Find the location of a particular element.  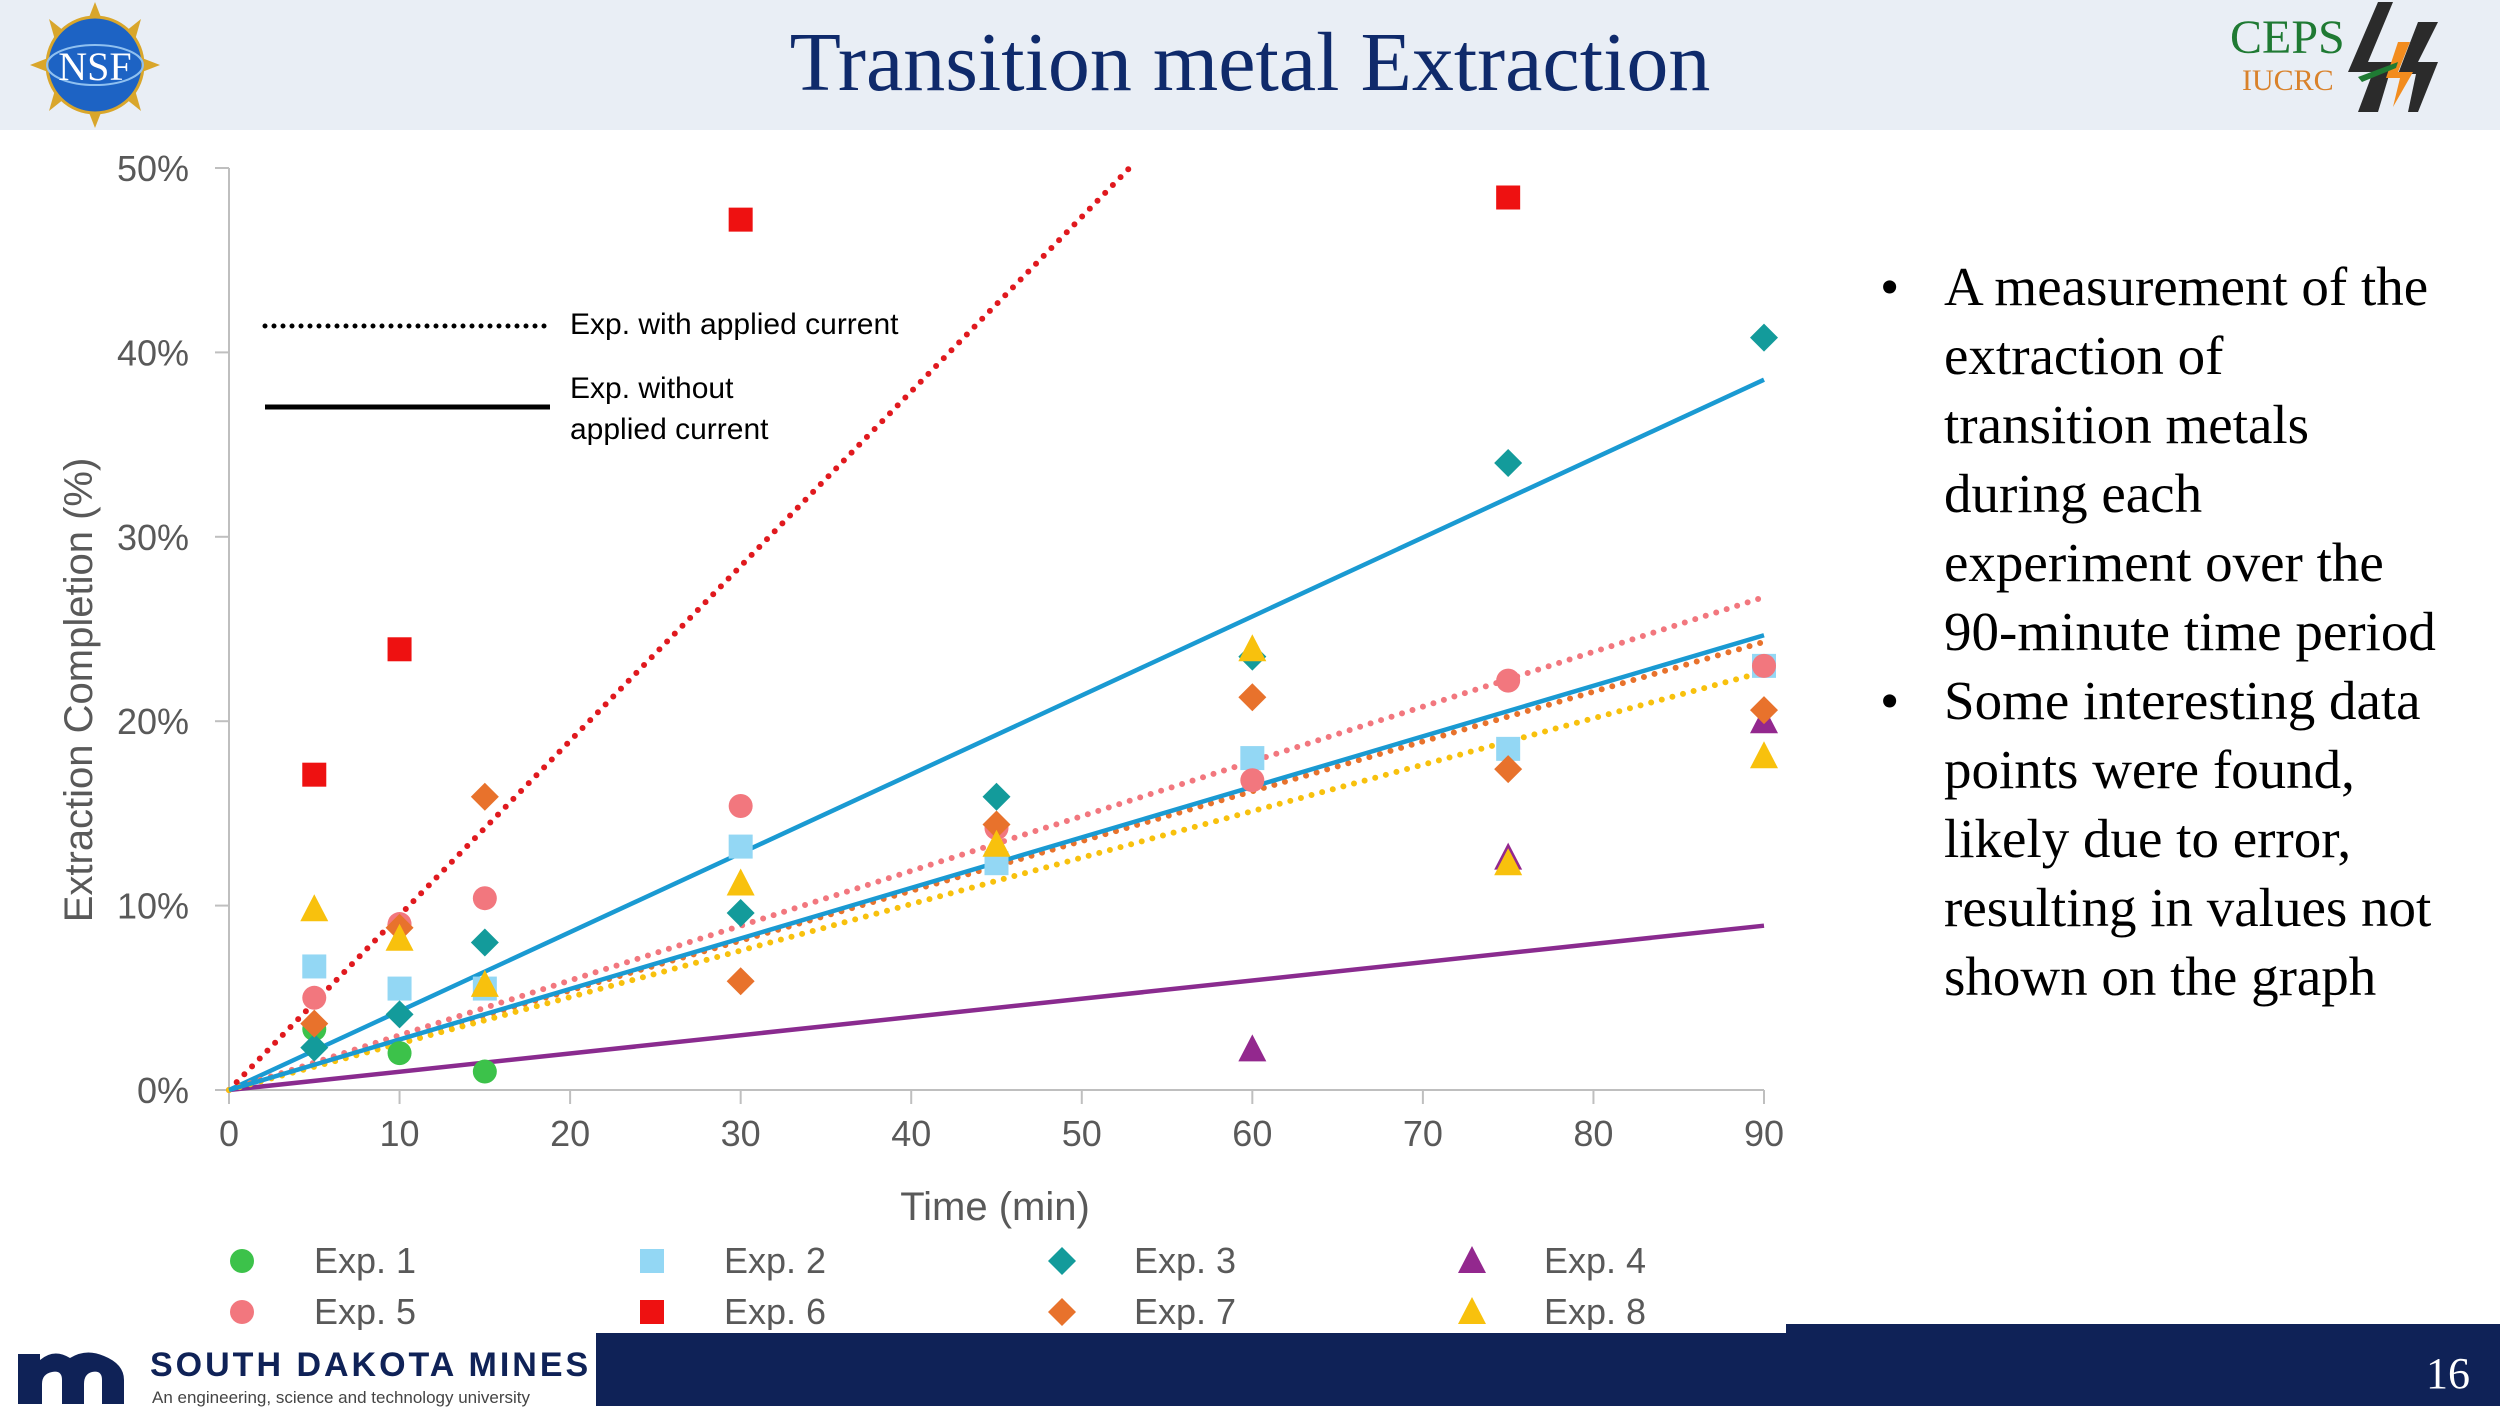

y-tick-label: 0% is located at coordinates (163, 1090).